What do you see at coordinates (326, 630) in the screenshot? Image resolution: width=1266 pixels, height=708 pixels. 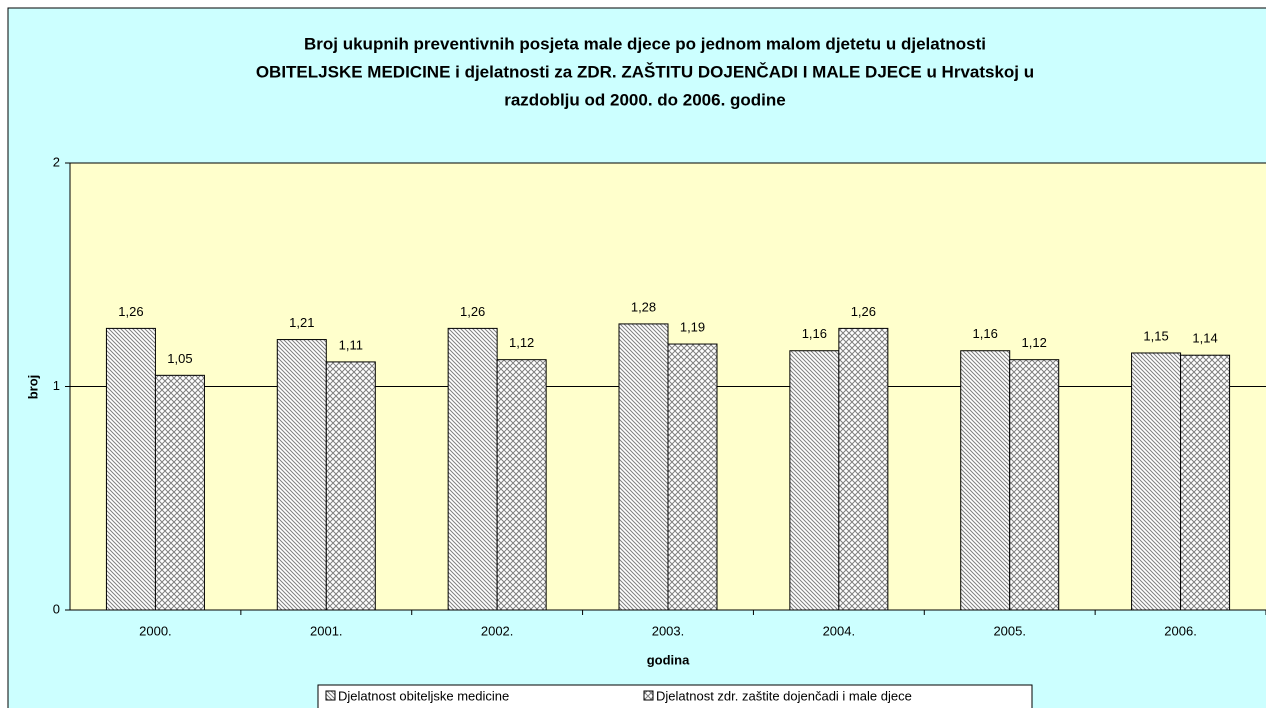 I see `x-tick-label: 2001.` at bounding box center [326, 630].